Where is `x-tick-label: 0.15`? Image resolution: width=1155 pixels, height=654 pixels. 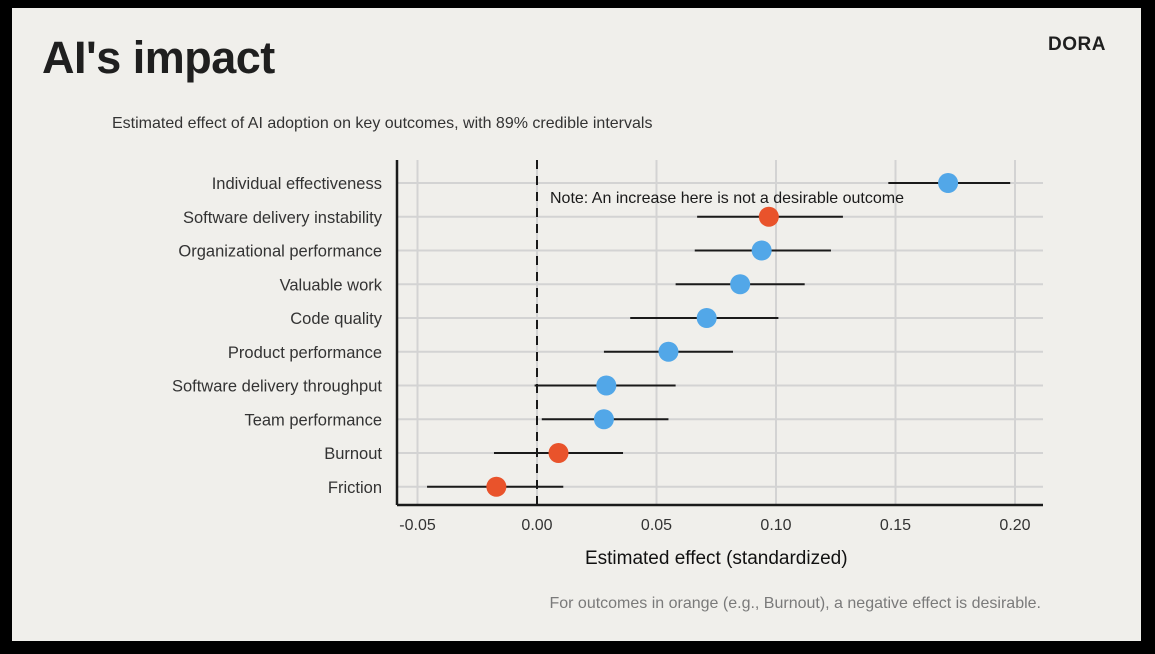 x-tick-label: 0.15 is located at coordinates (895, 525).